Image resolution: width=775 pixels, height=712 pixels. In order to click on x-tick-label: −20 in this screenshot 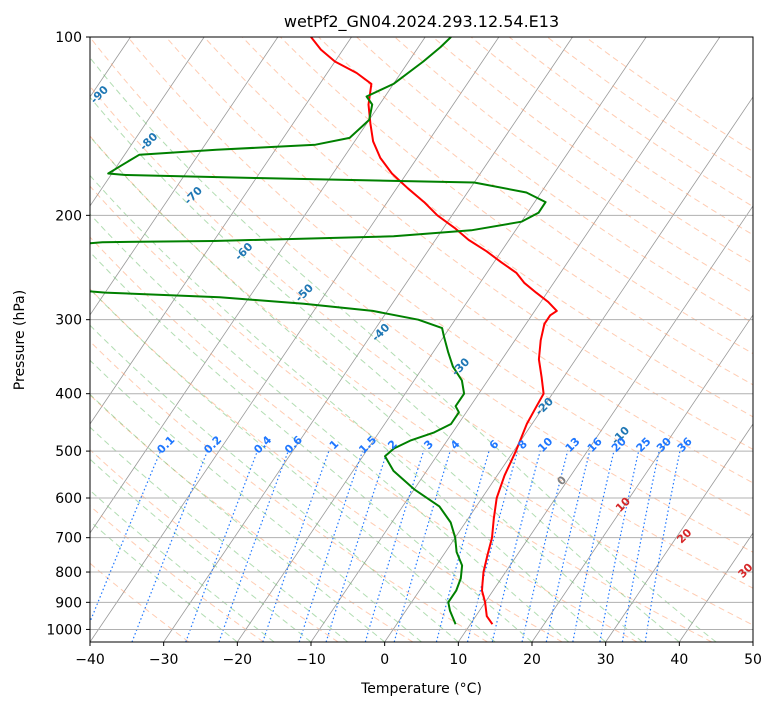, I will do `click(238, 660)`.